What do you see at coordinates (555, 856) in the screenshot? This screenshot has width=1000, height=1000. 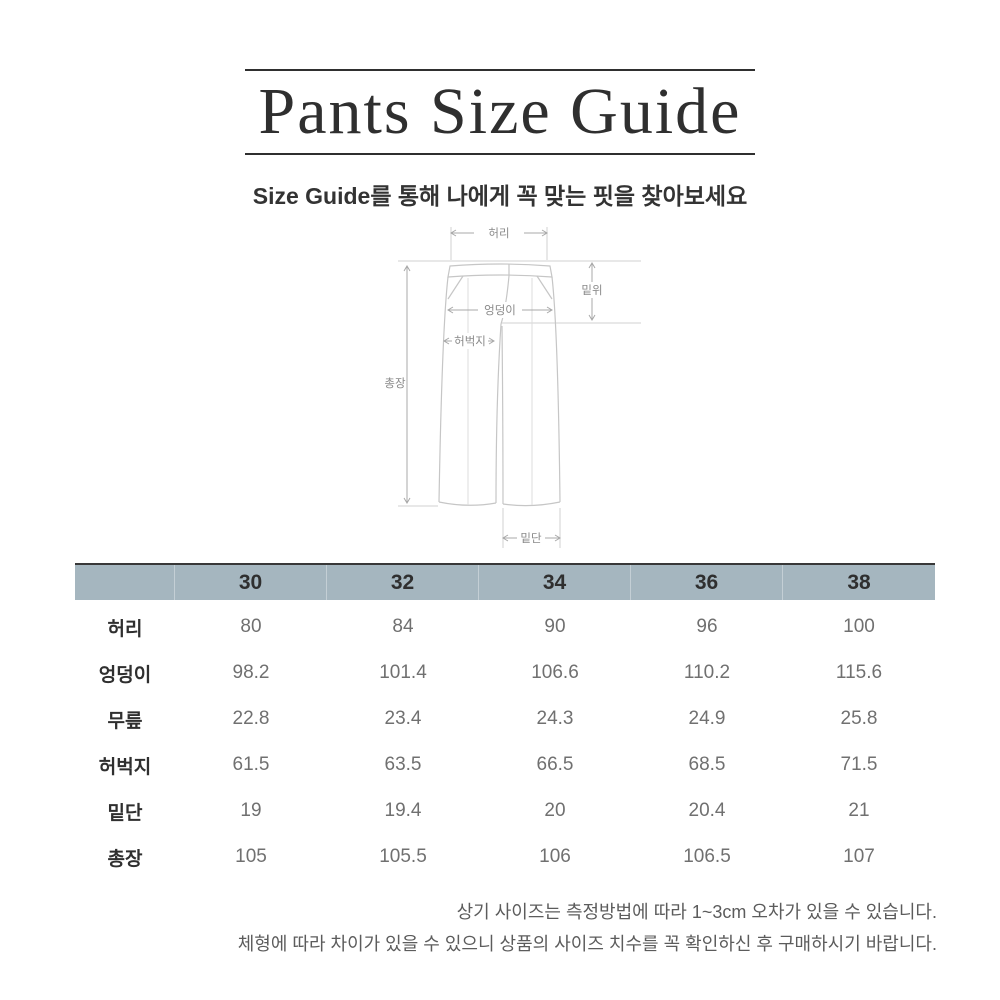 I see `size-value: 106` at bounding box center [555, 856].